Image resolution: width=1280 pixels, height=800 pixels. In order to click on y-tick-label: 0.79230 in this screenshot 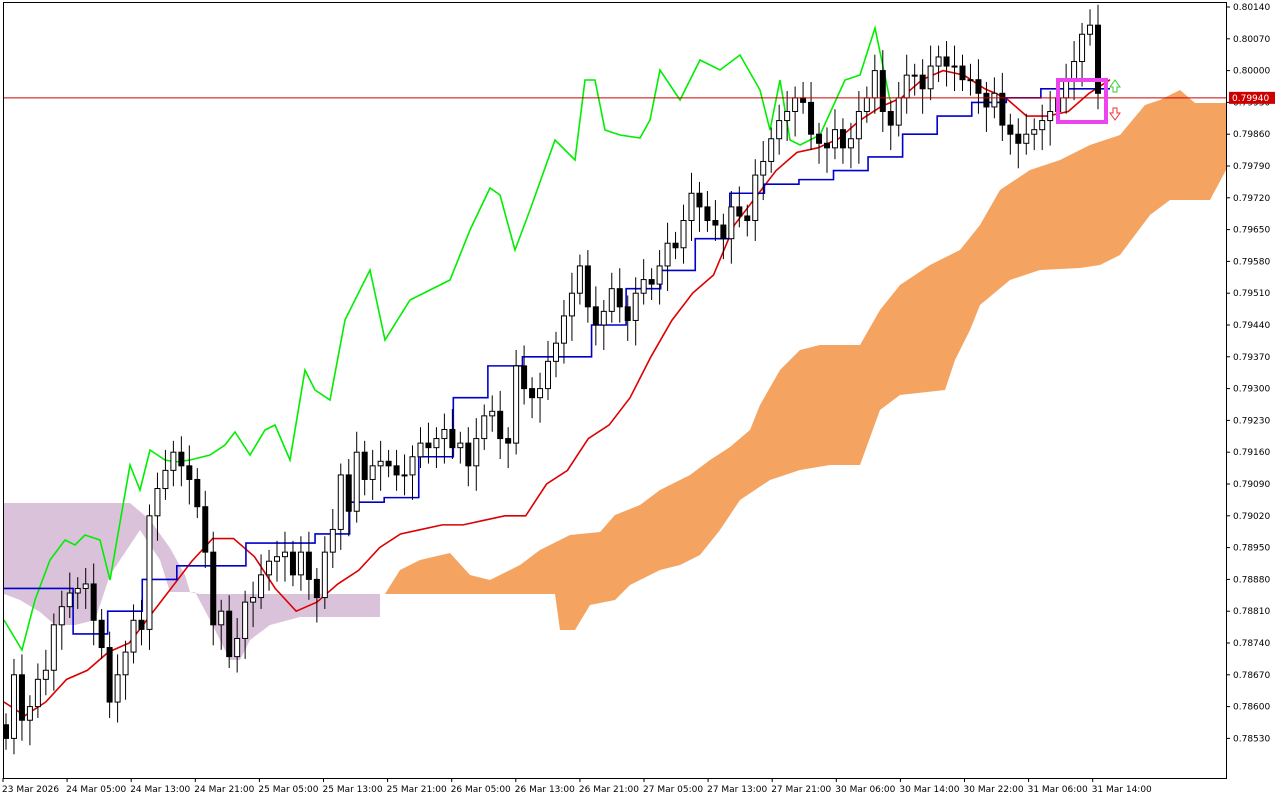, I will do `click(1251, 421)`.